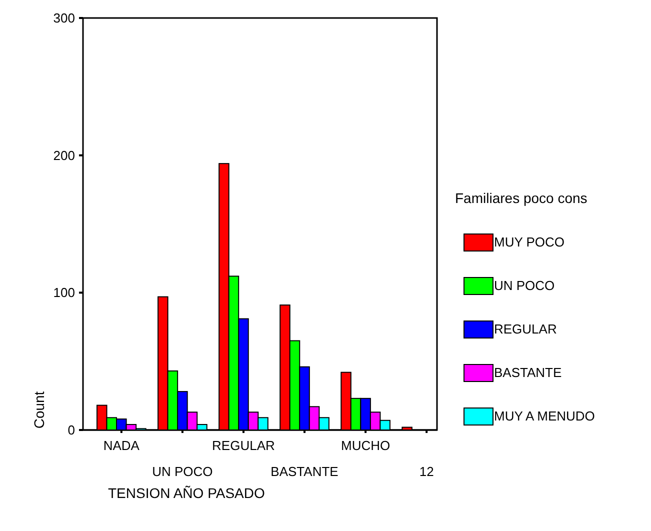 The image size is (651, 531). Describe the element at coordinates (64, 292) in the screenshot. I see `y-tick-label: 100` at that location.